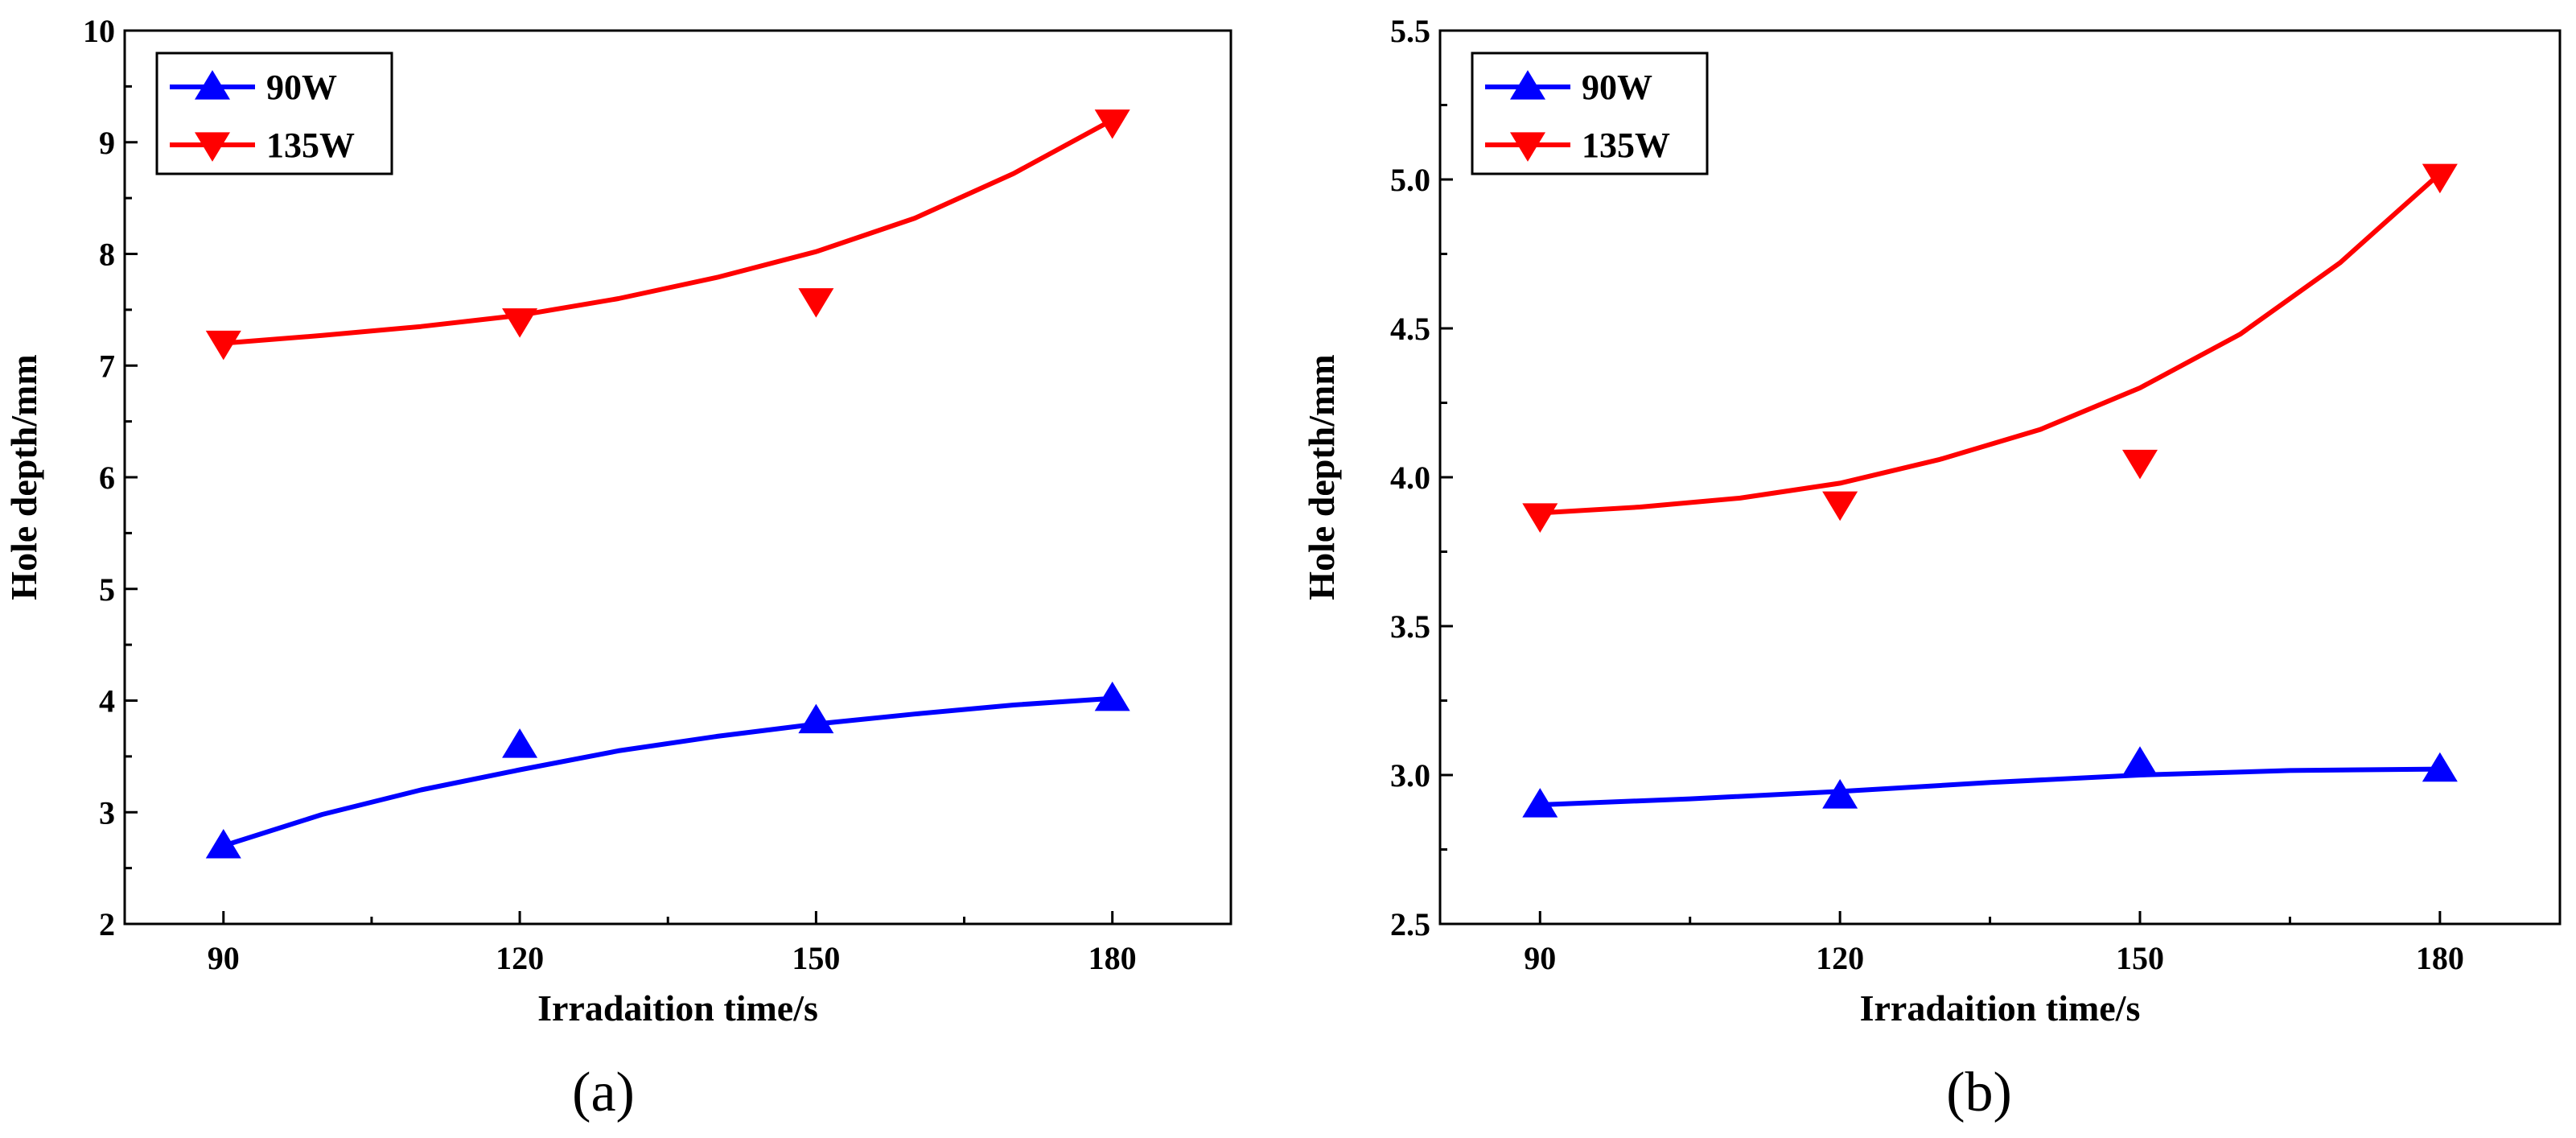  Describe the element at coordinates (107, 589) in the screenshot. I see `y-tick-label: 5` at that location.